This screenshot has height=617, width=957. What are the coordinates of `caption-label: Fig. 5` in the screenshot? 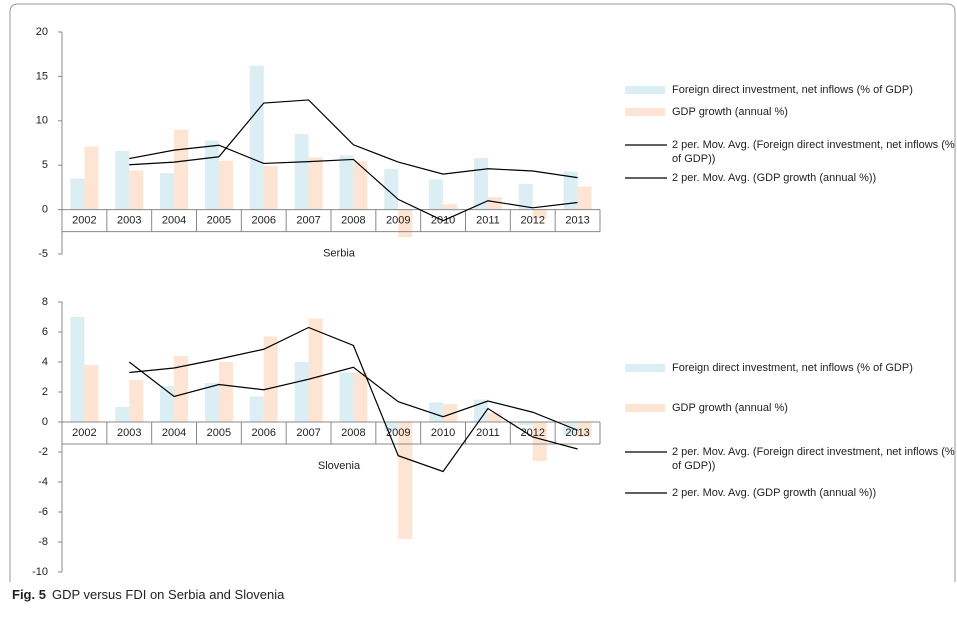 It's located at (29, 594).